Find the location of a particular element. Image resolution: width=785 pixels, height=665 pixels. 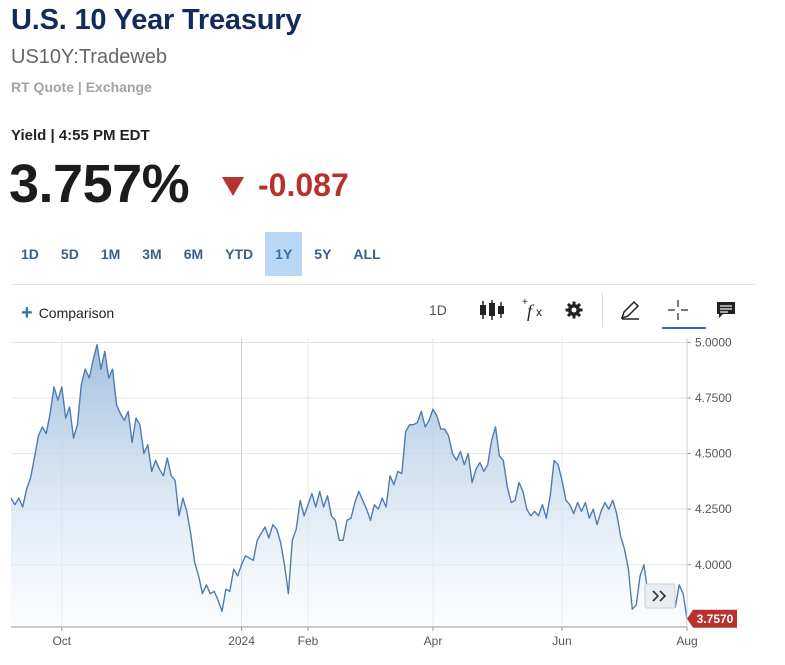

last-value-badge is located at coordinates (712, 618).